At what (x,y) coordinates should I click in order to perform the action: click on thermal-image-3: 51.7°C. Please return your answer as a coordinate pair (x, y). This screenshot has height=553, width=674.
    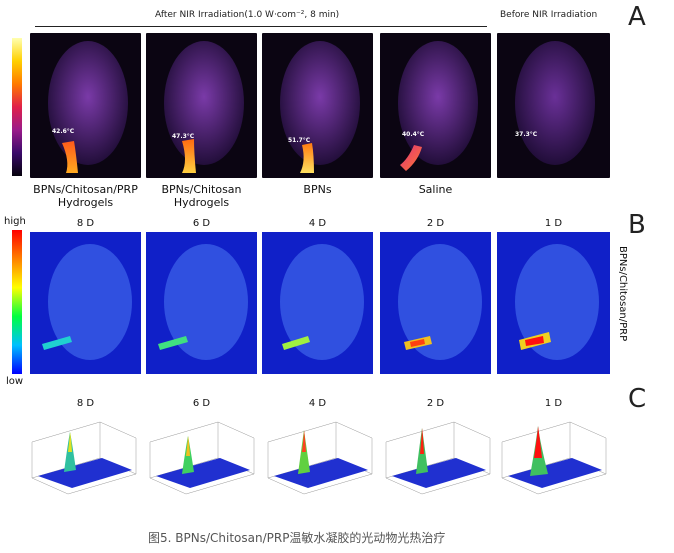
    Looking at the image, I should click on (317, 105).